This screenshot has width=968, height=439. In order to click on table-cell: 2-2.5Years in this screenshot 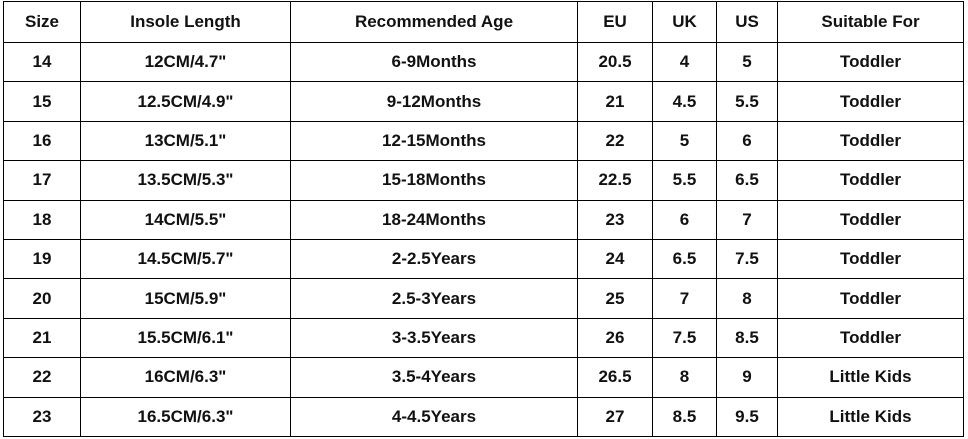, I will do `click(434, 259)`.